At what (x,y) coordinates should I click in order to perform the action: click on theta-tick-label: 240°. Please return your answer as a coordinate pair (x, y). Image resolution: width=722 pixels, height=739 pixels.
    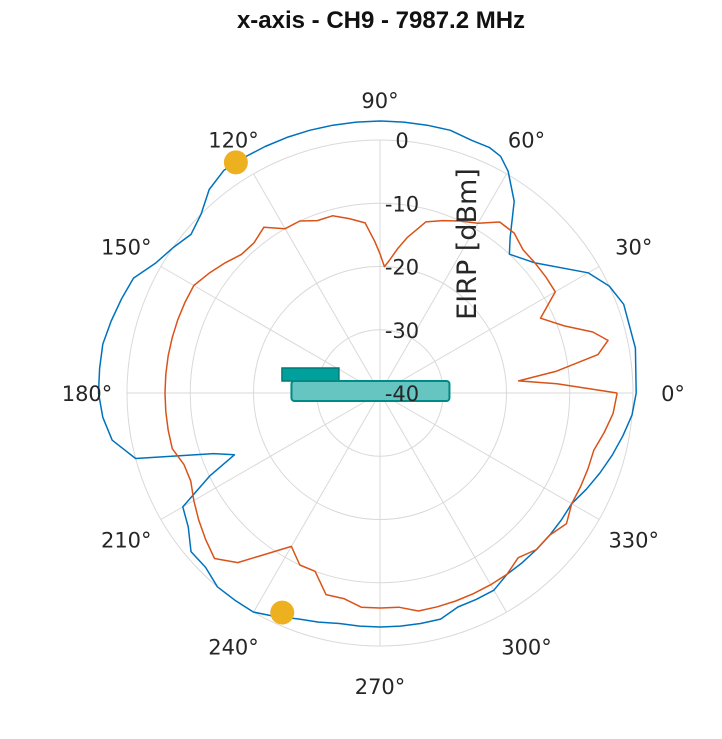
    Looking at the image, I should click on (233, 648).